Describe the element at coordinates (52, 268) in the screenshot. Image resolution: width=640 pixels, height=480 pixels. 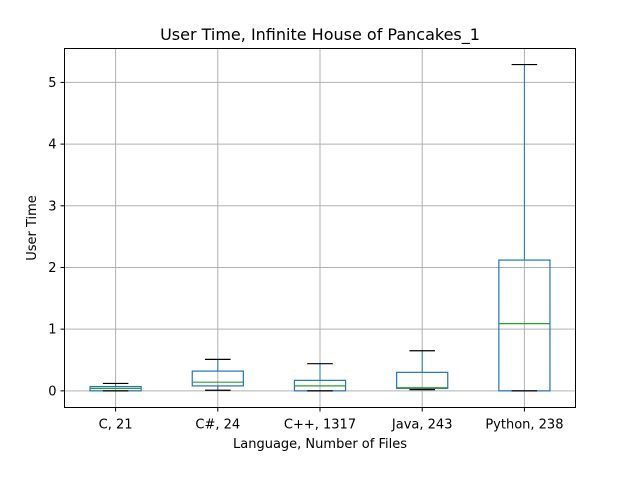
I see `y-tick-label: 2` at that location.